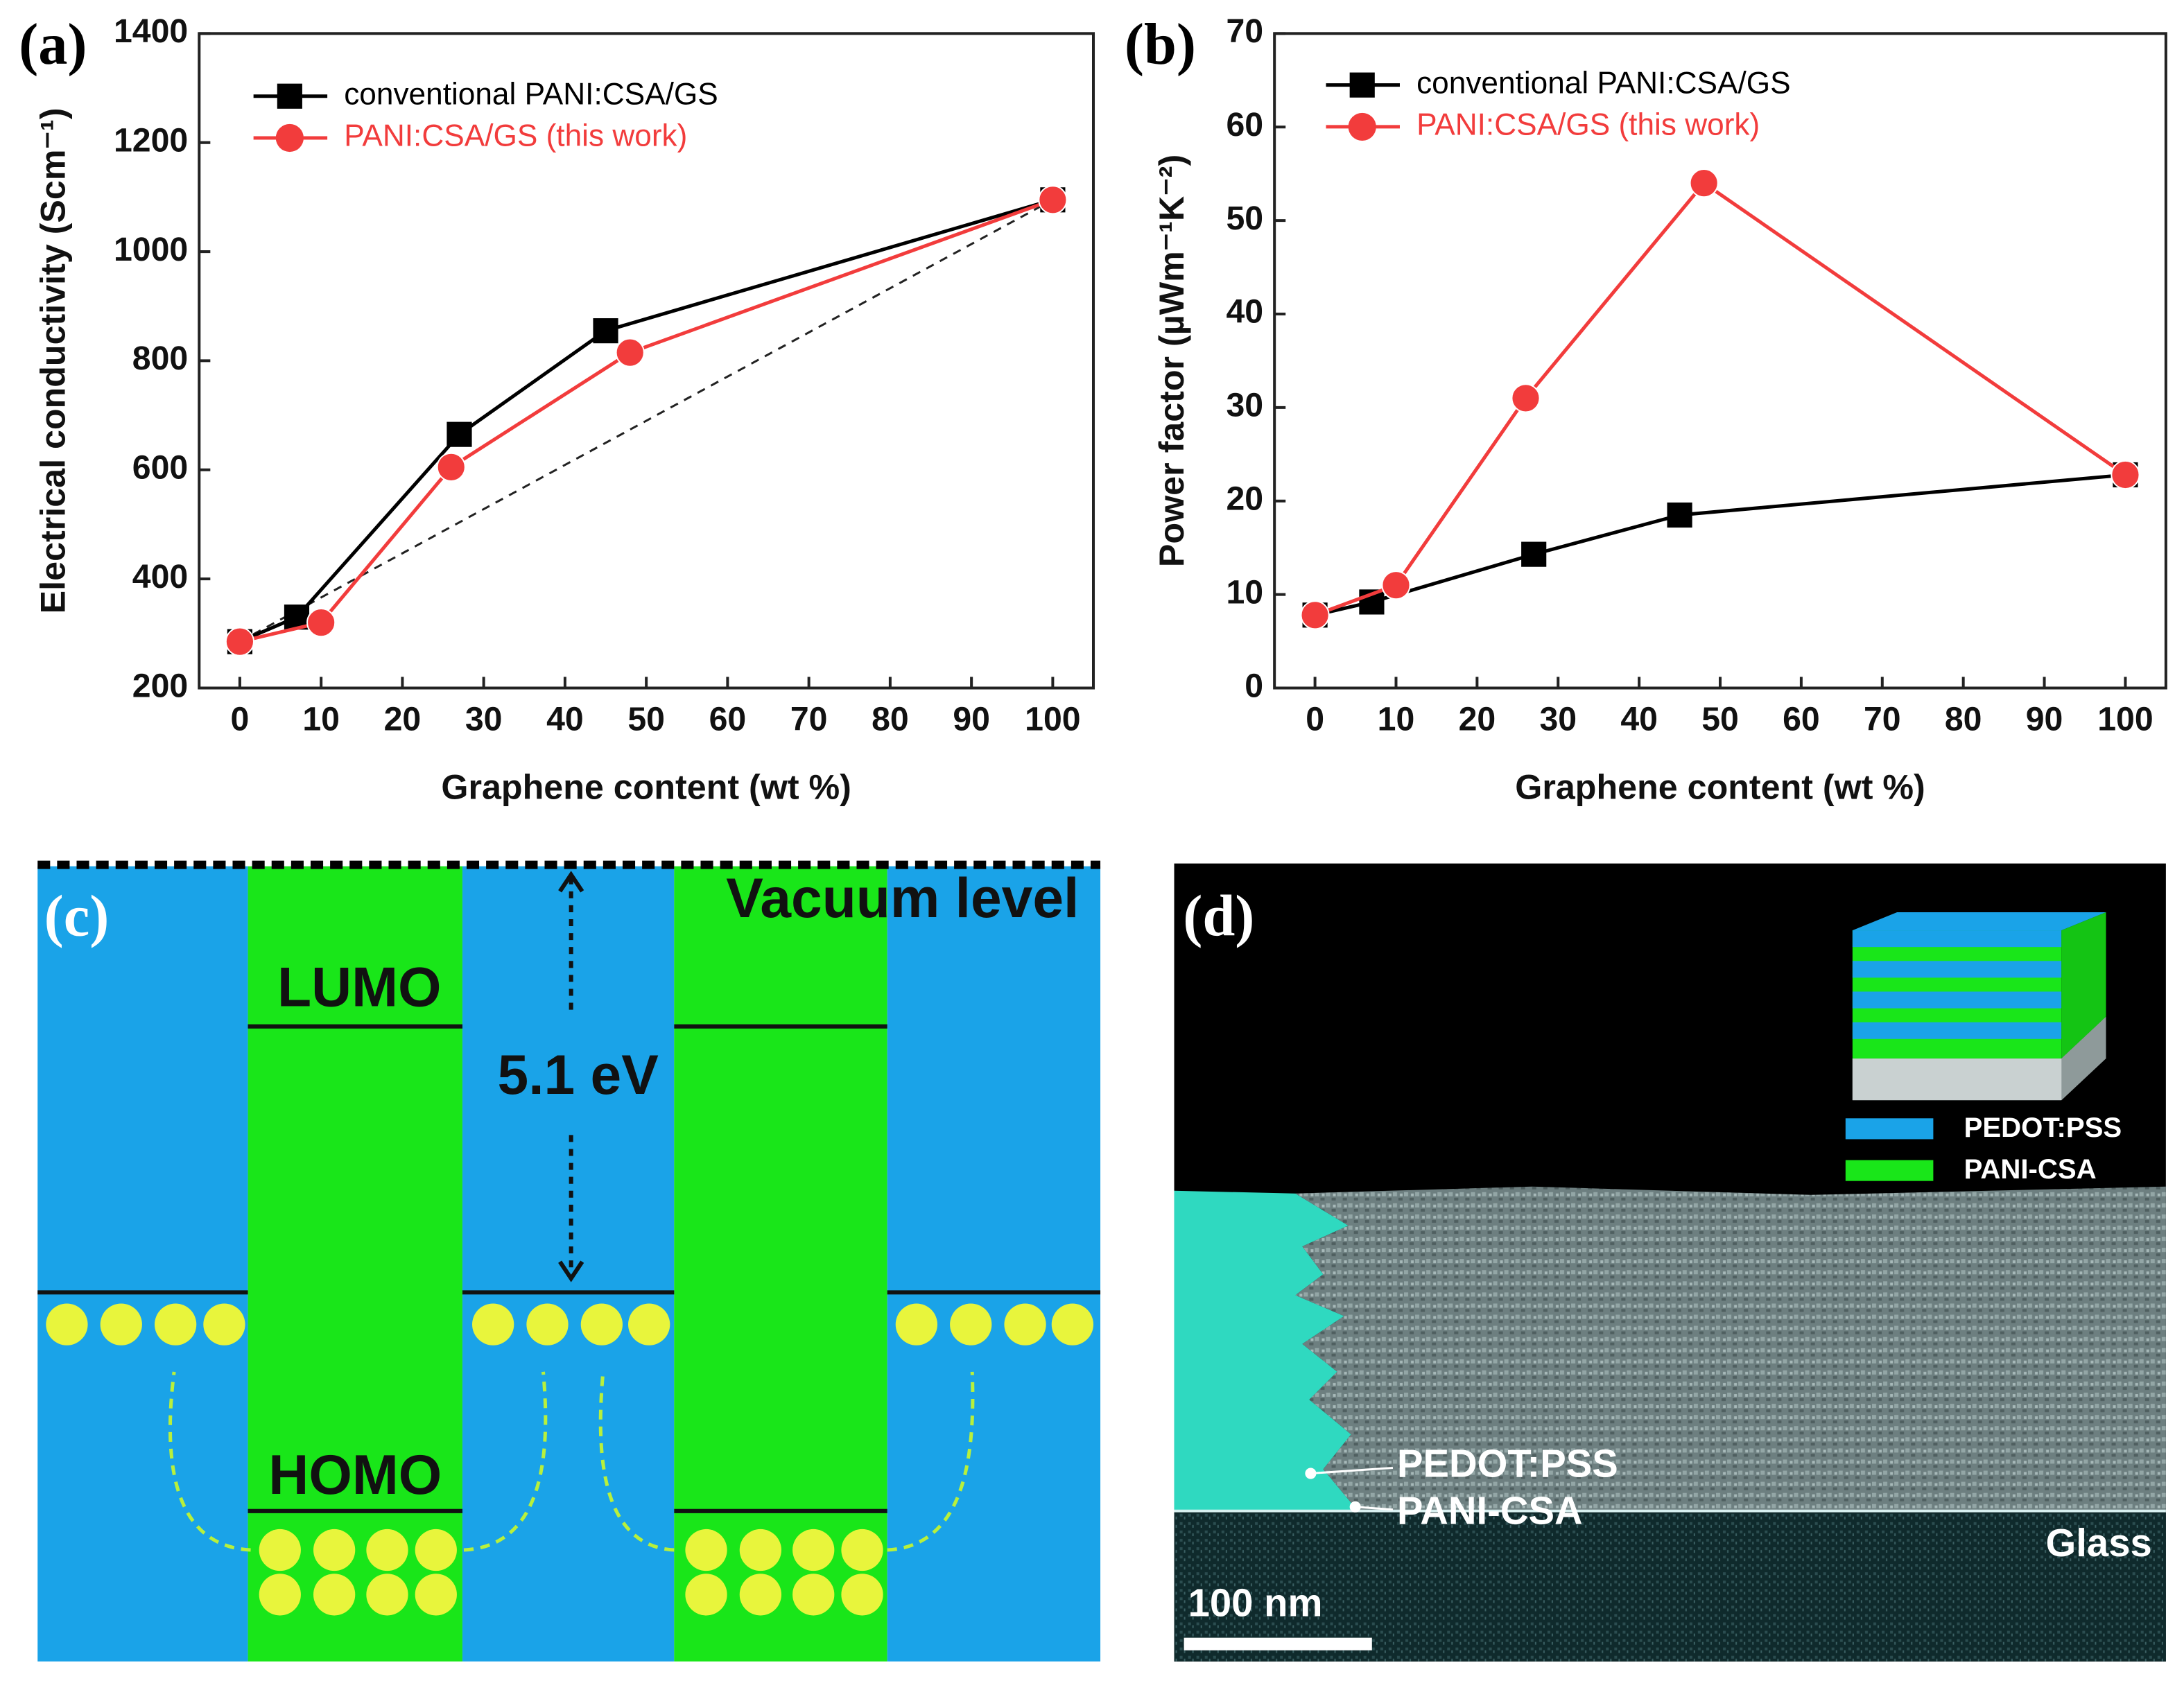 This screenshot has width=2184, height=1681. What do you see at coordinates (1218, 916) in the screenshot?
I see `panel-label: (d)` at bounding box center [1218, 916].